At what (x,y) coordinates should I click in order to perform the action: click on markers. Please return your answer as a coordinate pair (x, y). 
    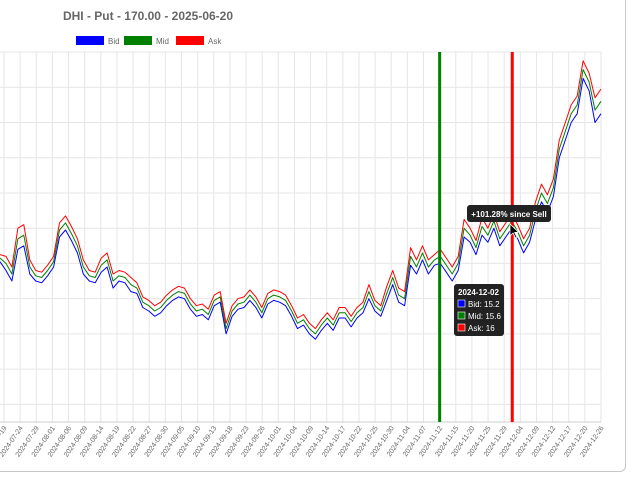
    Looking at the image, I should click on (476, 237).